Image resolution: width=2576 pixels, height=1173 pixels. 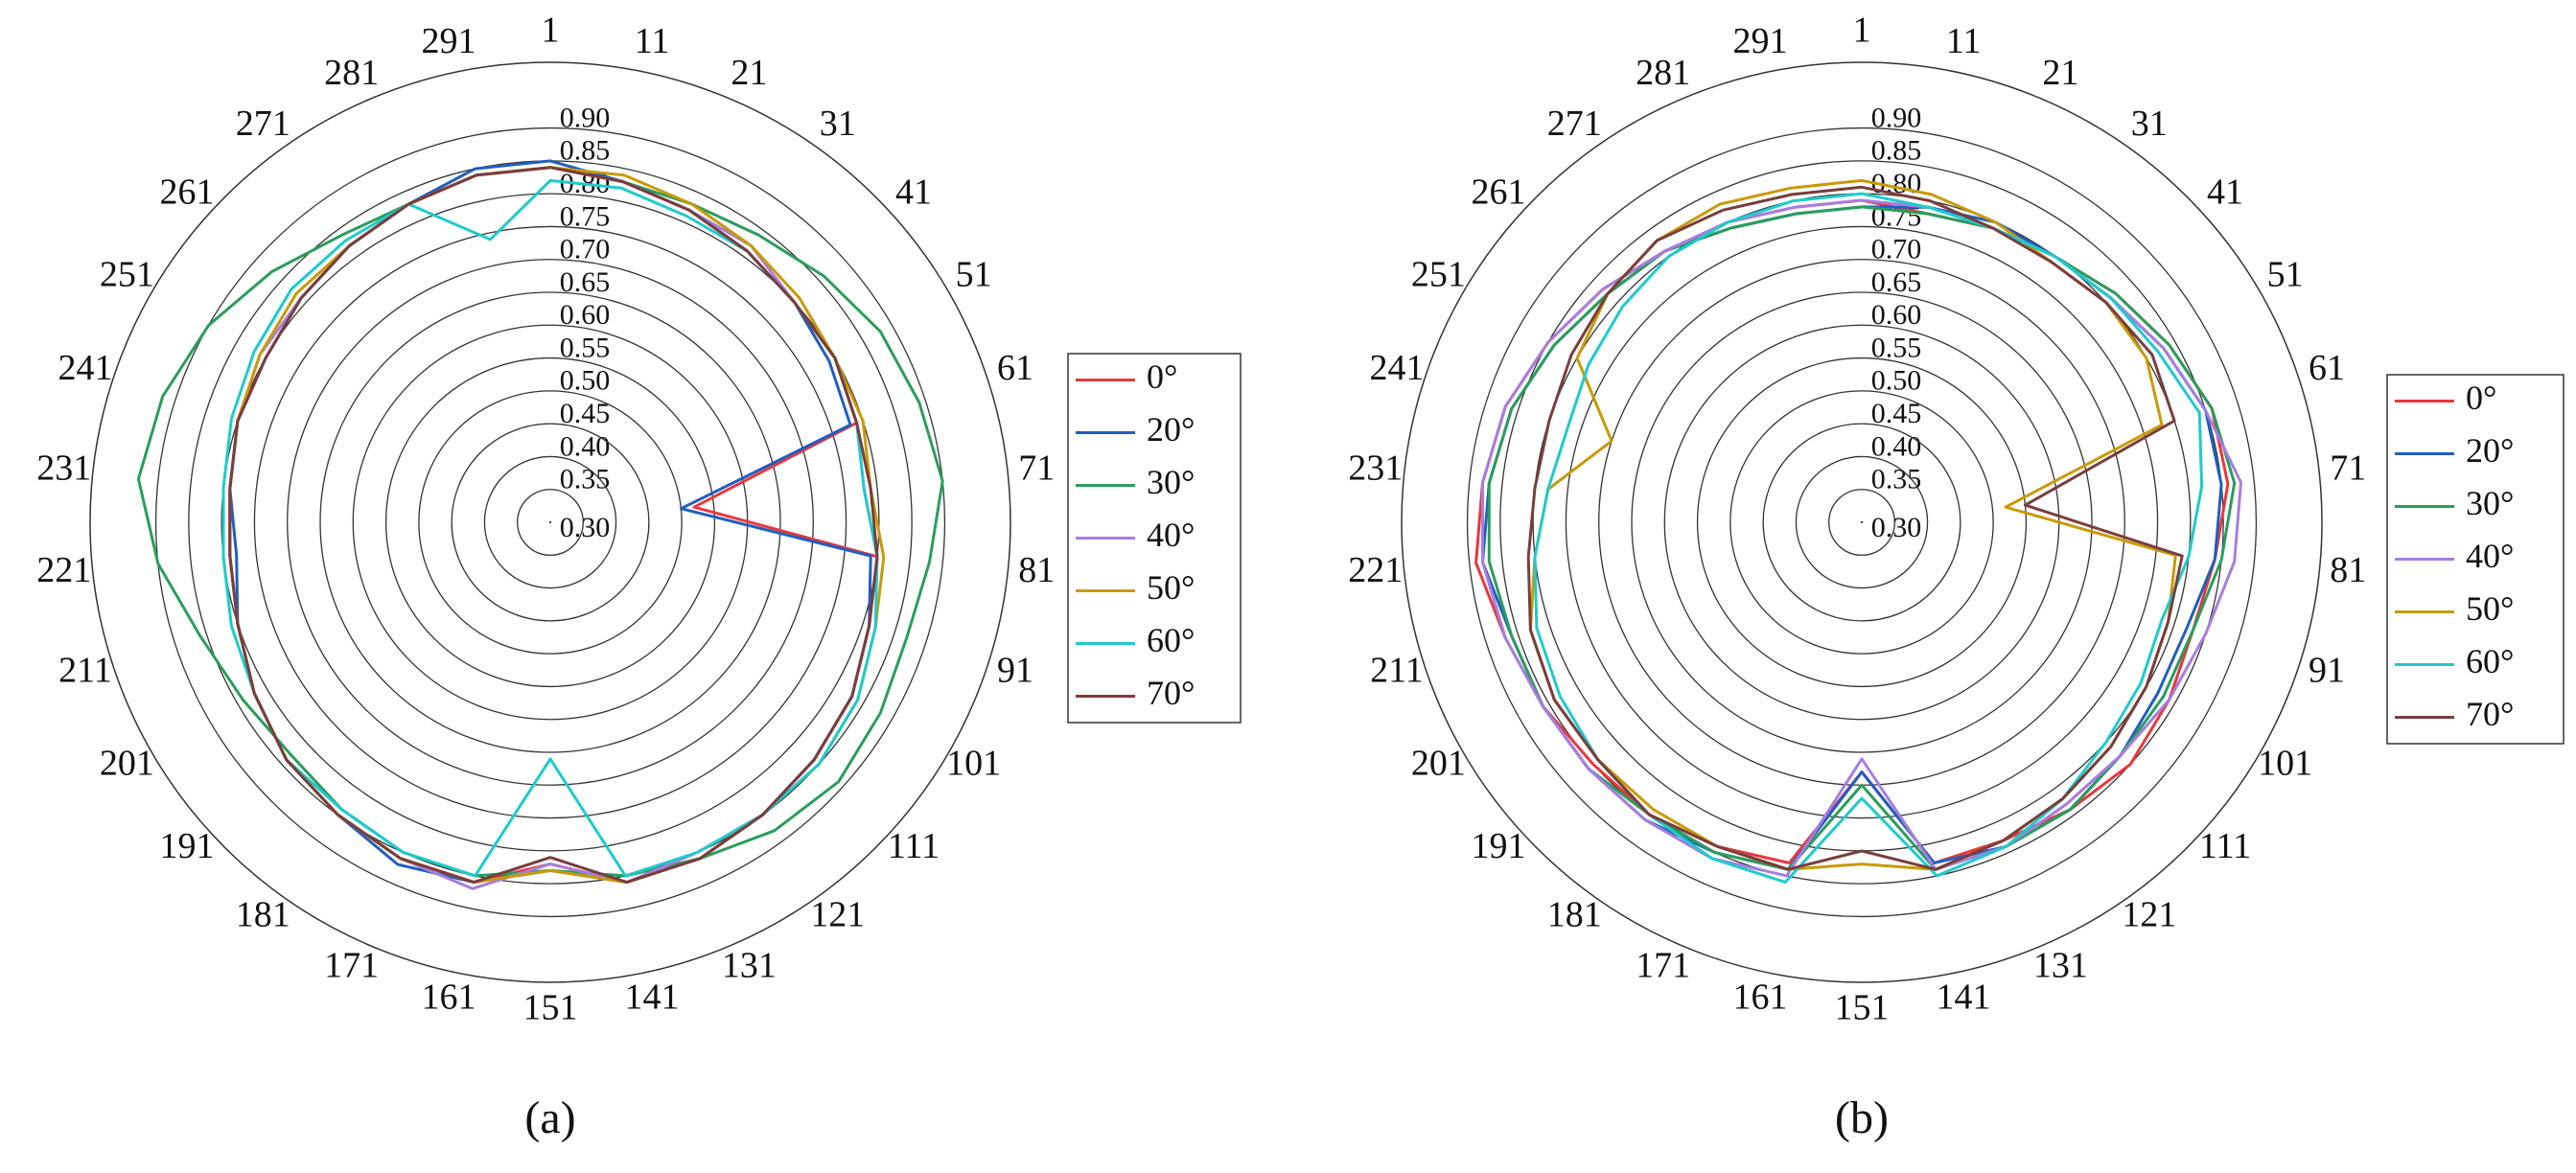 I want to click on theta-tick-label: 171, so click(x=1663, y=966).